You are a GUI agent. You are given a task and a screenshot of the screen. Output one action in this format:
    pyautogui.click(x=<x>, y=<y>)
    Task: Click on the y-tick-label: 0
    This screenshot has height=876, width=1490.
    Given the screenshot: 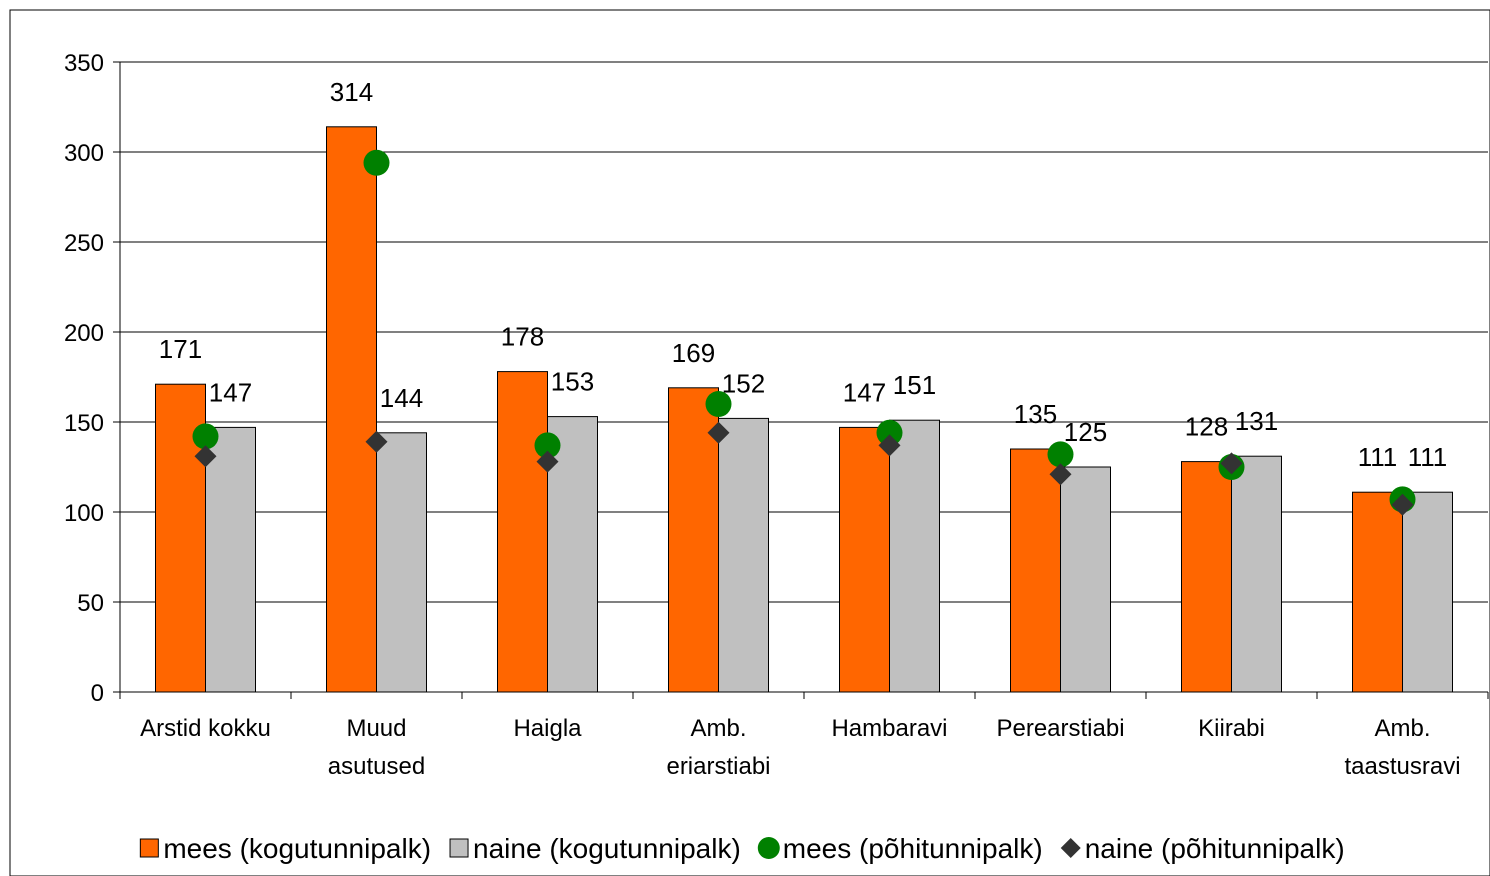 What is the action you would take?
    pyautogui.click(x=97, y=693)
    